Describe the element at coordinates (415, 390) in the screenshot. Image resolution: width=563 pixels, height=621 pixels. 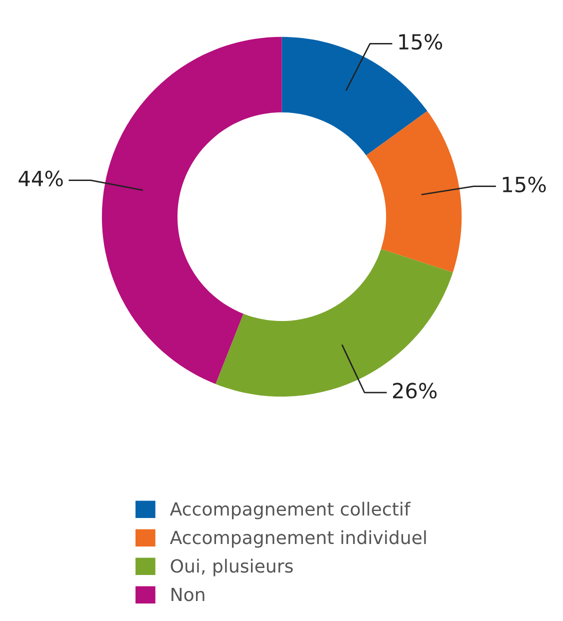
I see `data-label: 26%` at that location.